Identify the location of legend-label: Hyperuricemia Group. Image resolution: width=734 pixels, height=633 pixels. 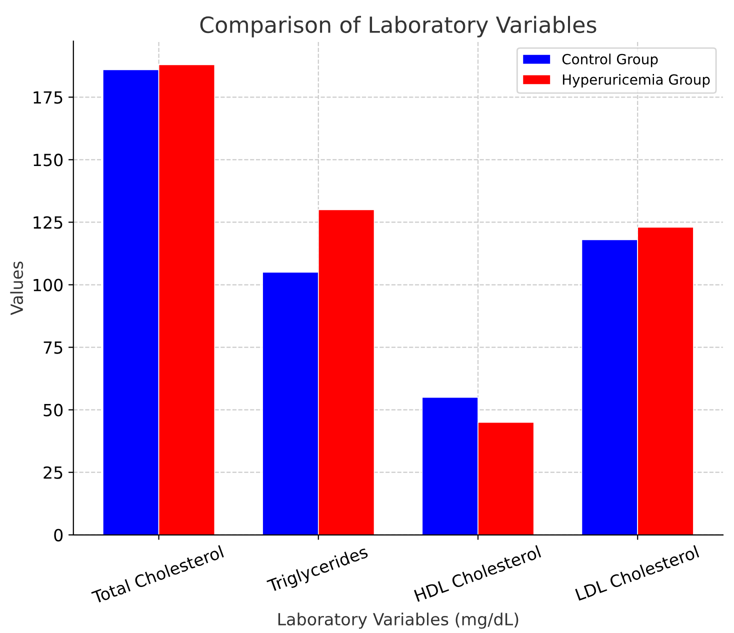
(636, 81).